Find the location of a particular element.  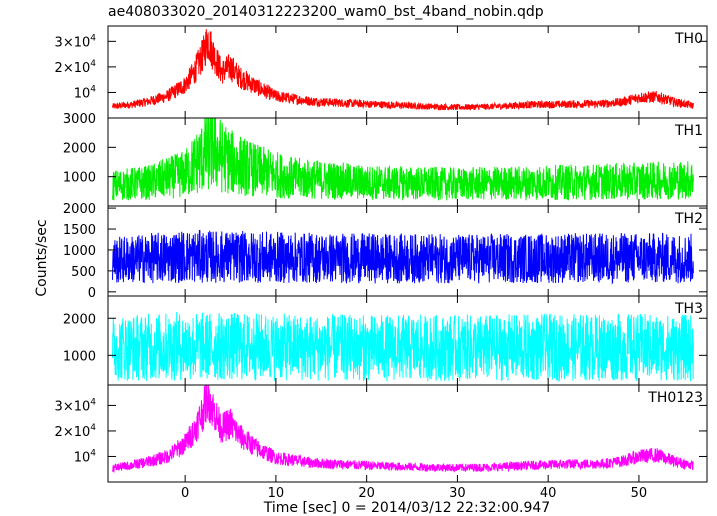

panel-label-th0123: TH0123 is located at coordinates (675, 398).